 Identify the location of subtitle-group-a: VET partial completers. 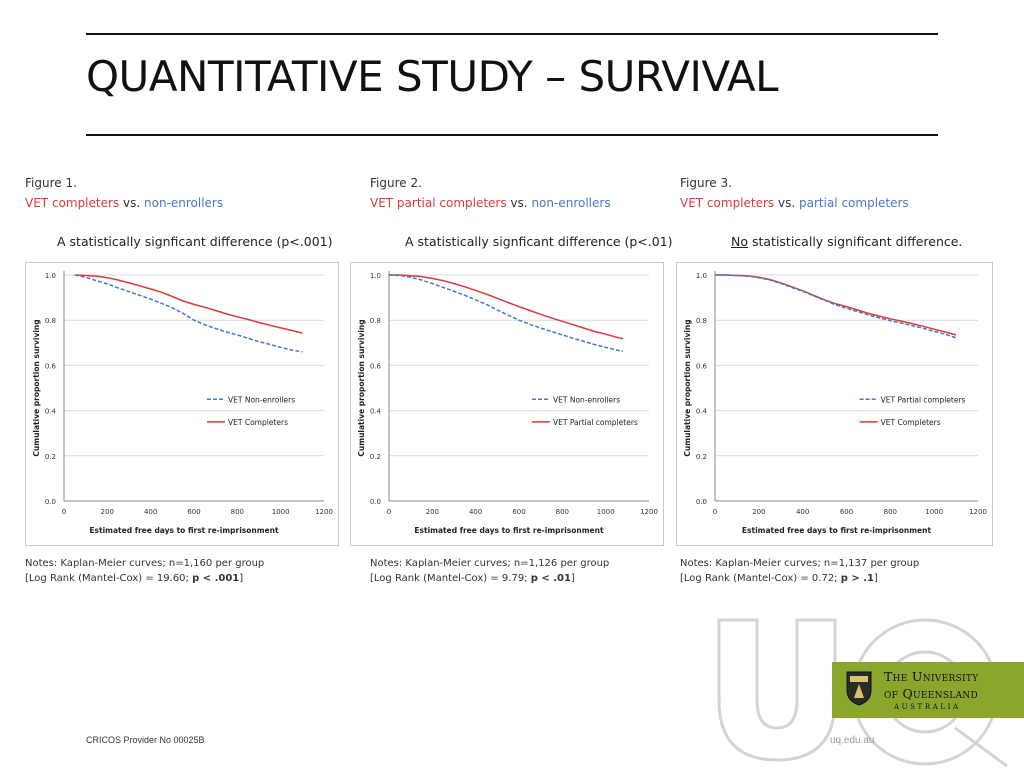
(438, 203).